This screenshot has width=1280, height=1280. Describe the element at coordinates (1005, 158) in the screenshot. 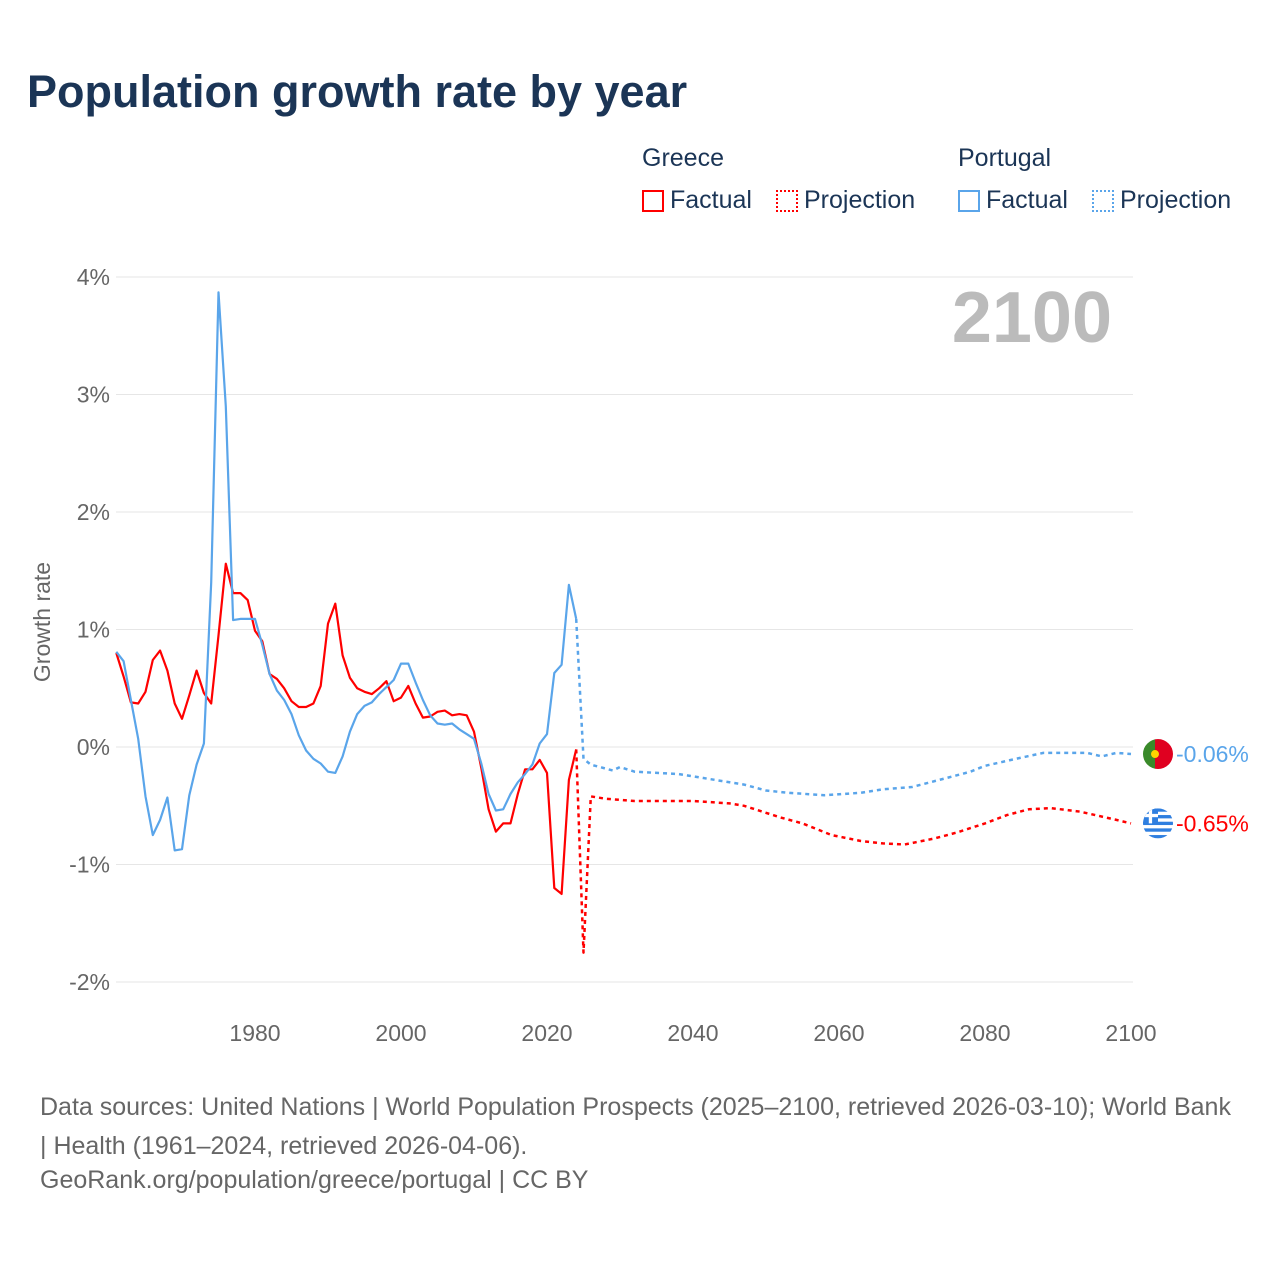

I see `legend-portugal-heading: Portugal` at that location.